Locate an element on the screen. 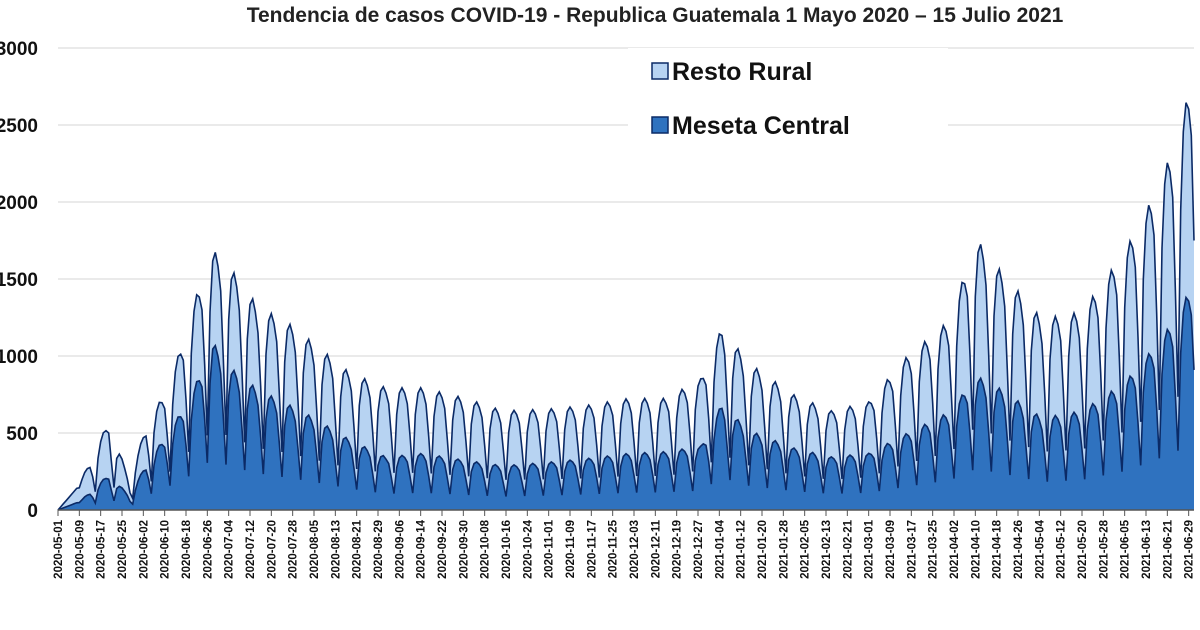  x-tick-label: 2020-07-04 is located at coordinates (230, 548).